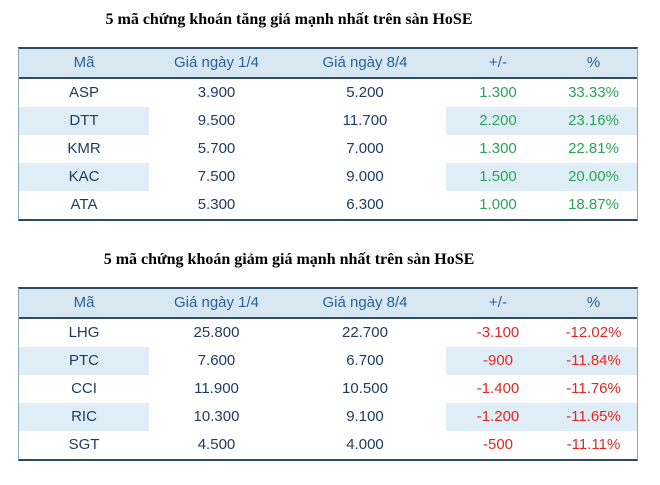 Image resolution: width=660 pixels, height=485 pixels. Describe the element at coordinates (593, 92) in the screenshot. I see `percent-cell: 33.33%` at that location.